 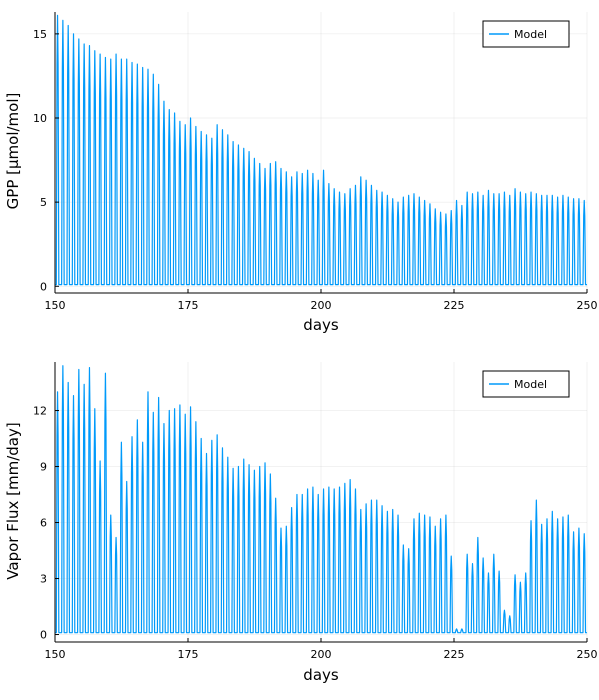 What do you see at coordinates (13, 500) in the screenshot?
I see `y-axis-label: Vapor Flux [mm/day]` at bounding box center [13, 500].